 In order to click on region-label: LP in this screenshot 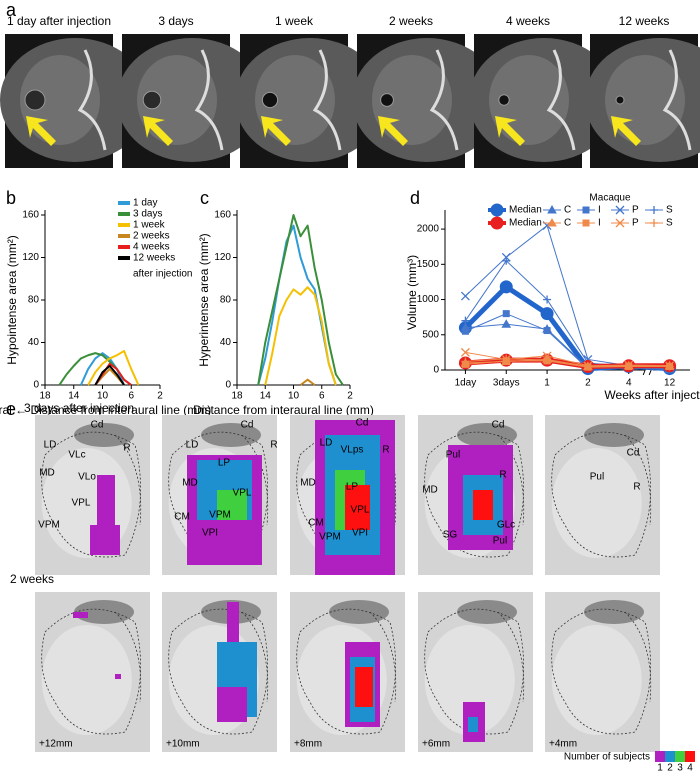, I will do `click(352, 487)`.